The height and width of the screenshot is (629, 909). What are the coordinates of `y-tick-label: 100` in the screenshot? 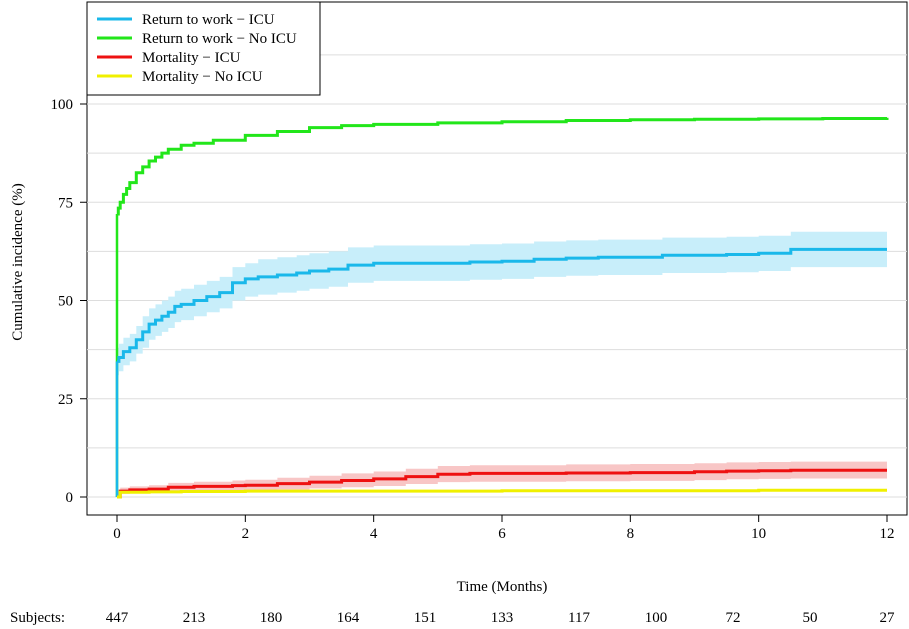 It's located at (62, 105).